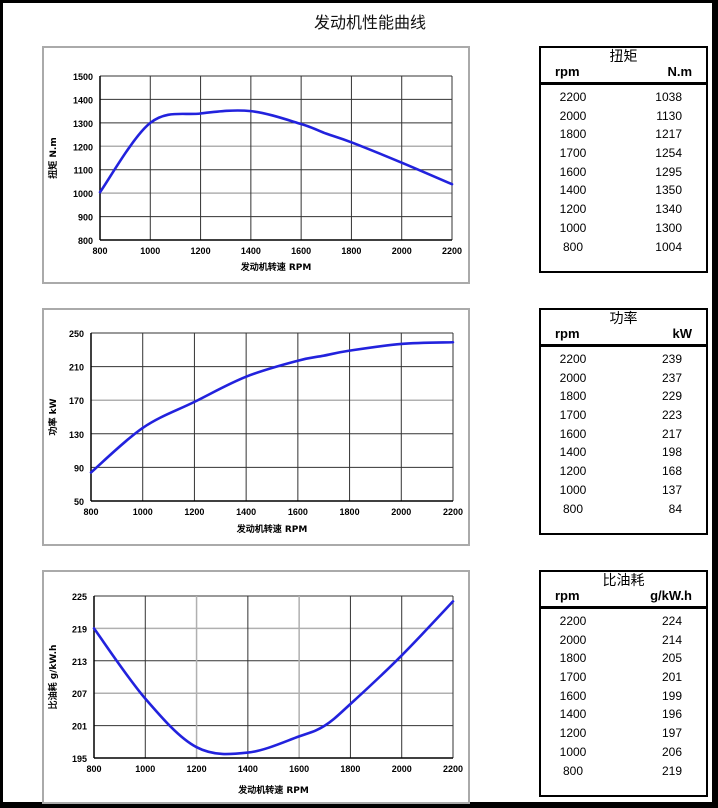 This screenshot has width=718, height=808. I want to click on cell-value: 84, so click(675, 508).